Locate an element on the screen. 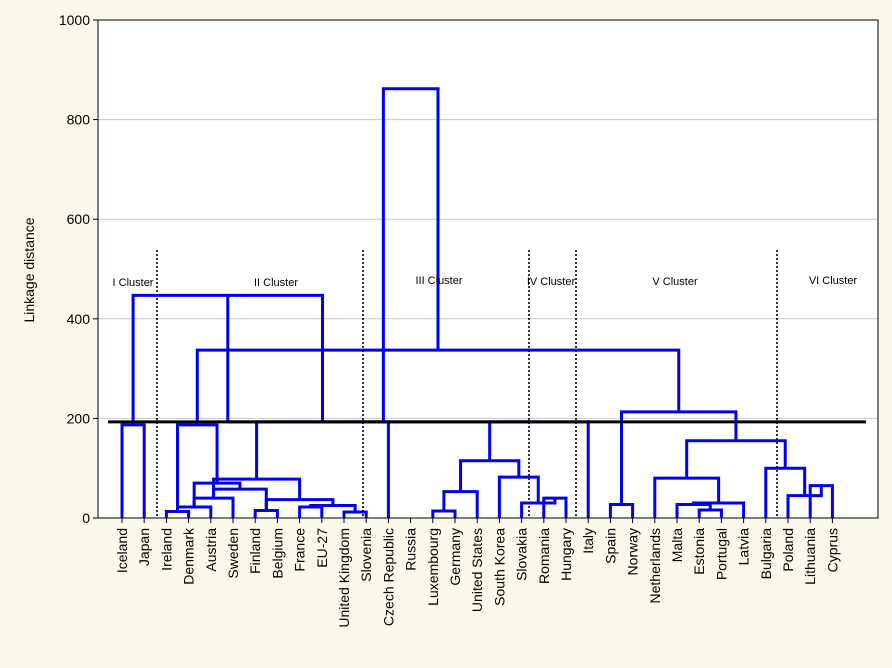 This screenshot has width=892, height=668. leaf-label: Hungary is located at coordinates (566, 554).